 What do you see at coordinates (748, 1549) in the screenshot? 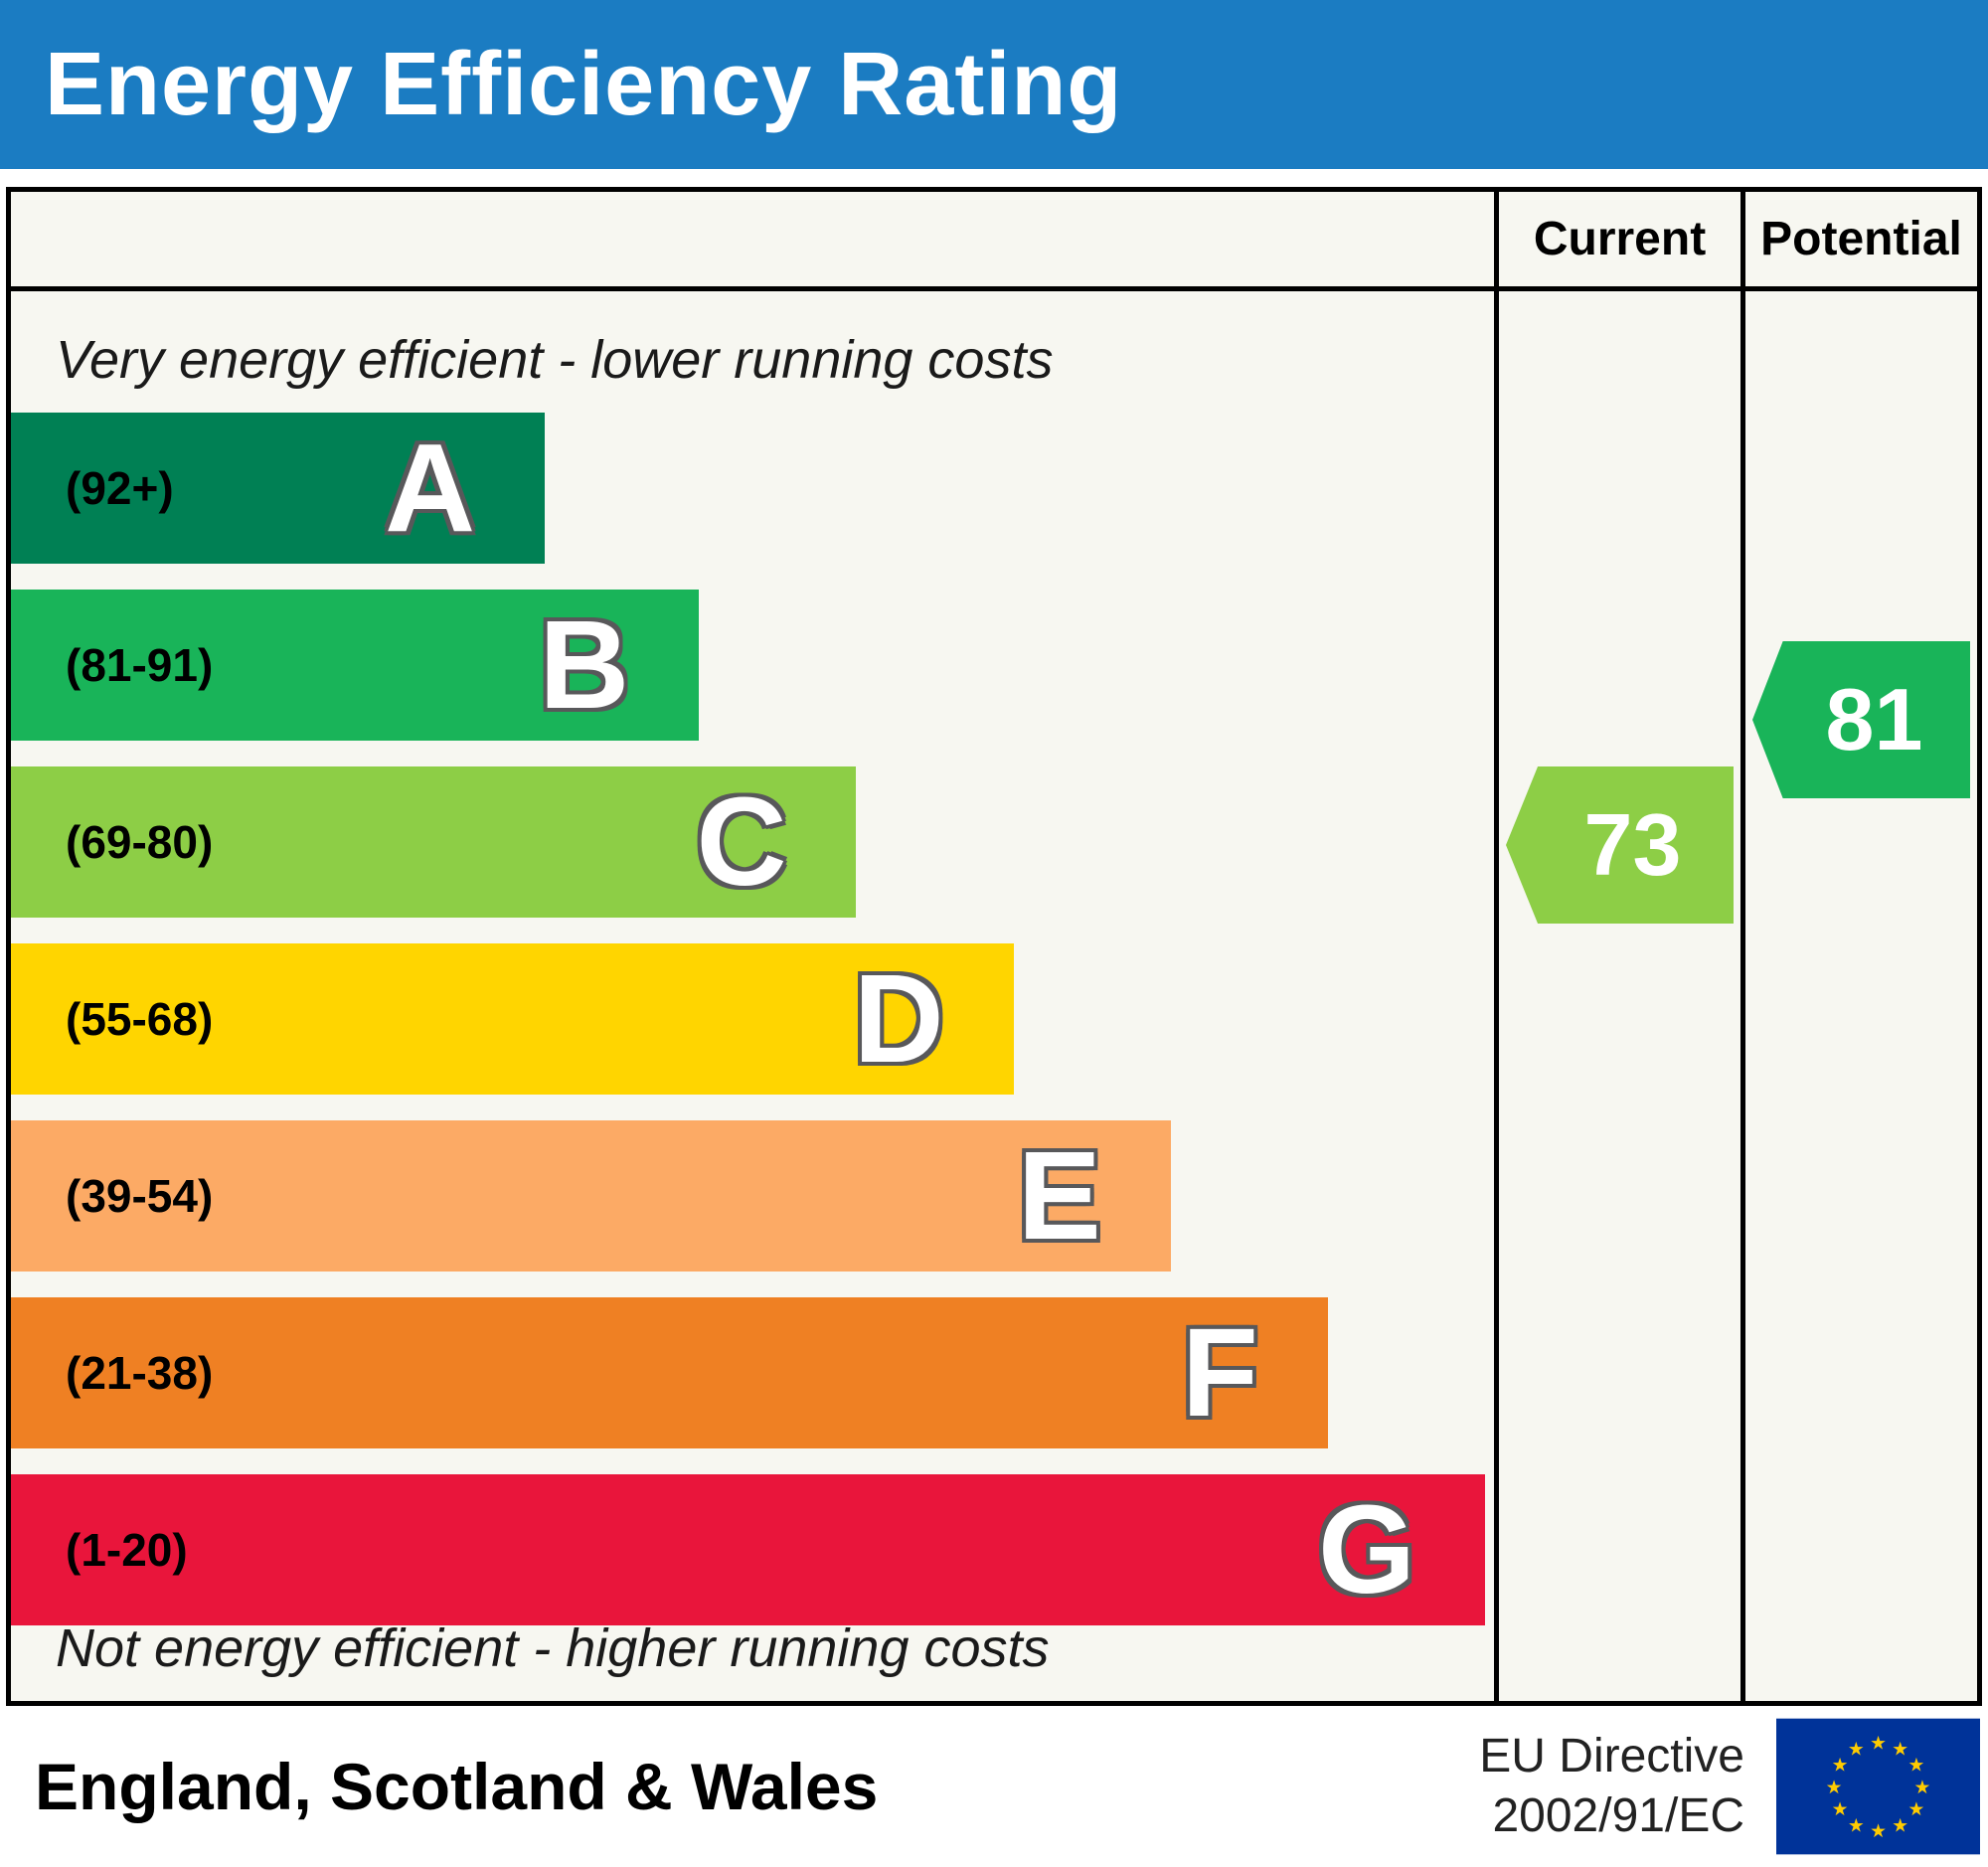
I see `band-g-bar: (1-20) G` at bounding box center [748, 1549].